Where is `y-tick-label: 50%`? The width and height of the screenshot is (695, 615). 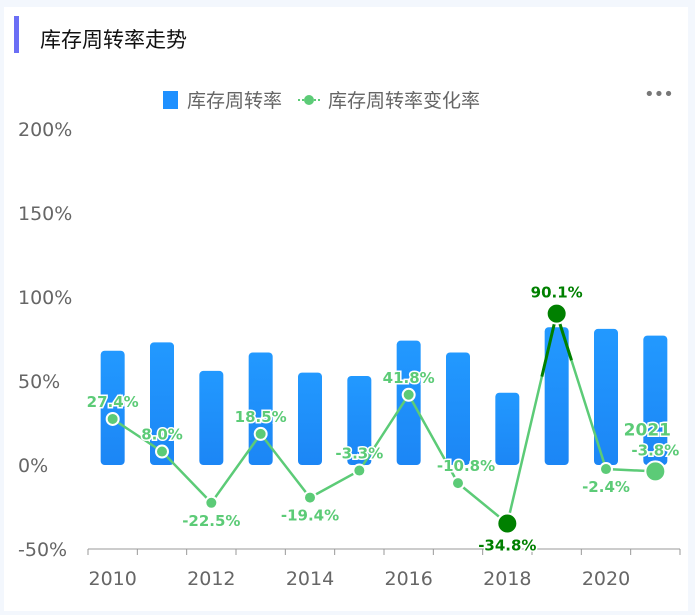
y-tick-label: 50% is located at coordinates (39, 382).